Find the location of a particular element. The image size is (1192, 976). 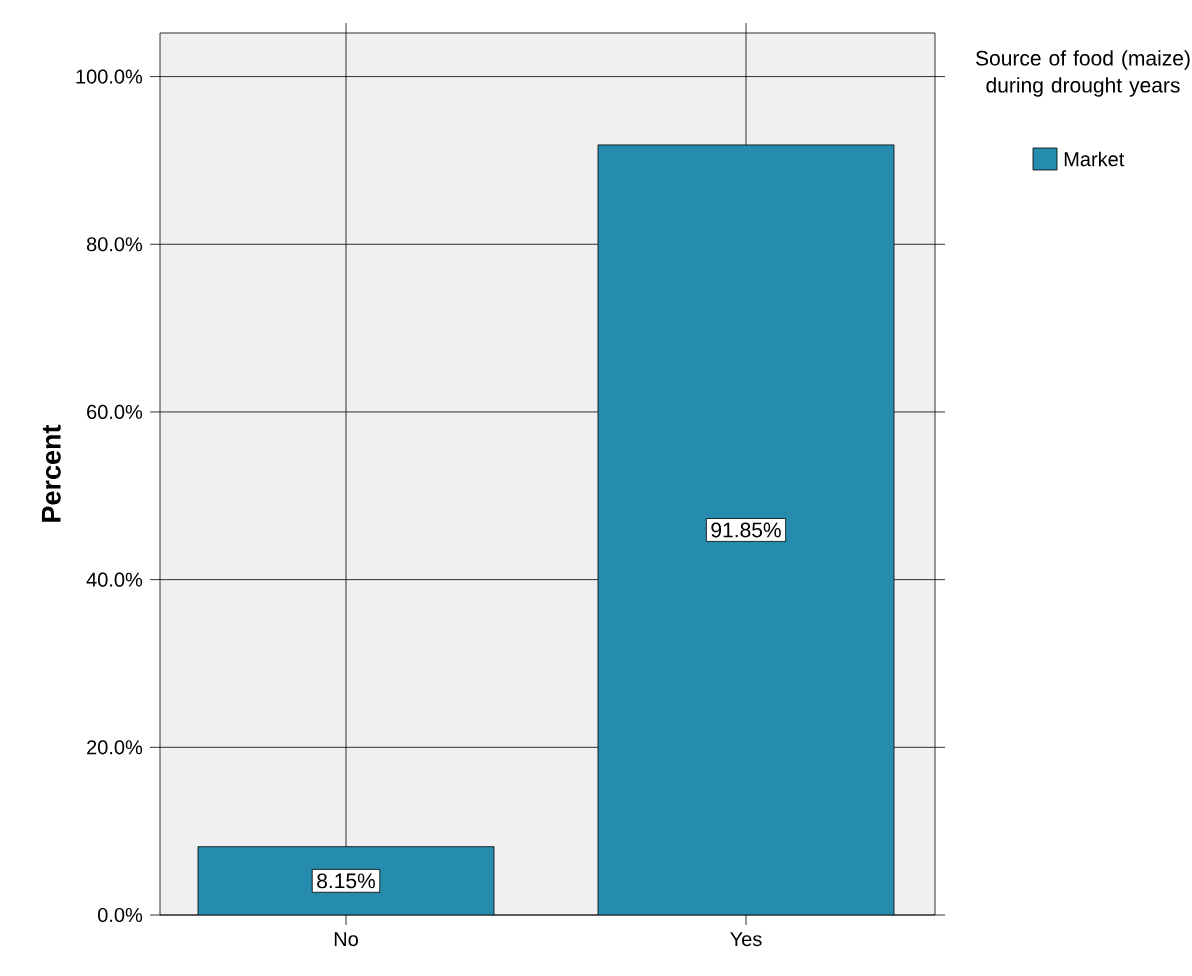

y-tick-label: 0.0% is located at coordinates (120, 915).